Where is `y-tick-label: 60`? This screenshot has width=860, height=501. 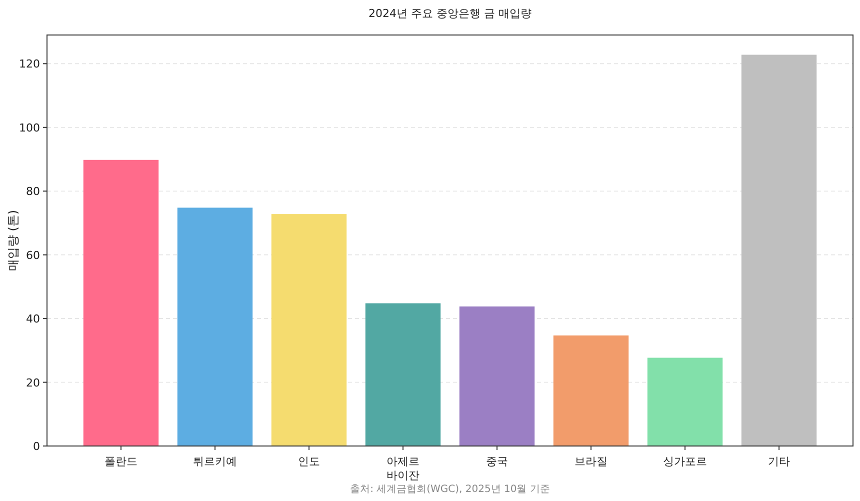
y-tick-label: 60 is located at coordinates (33, 255).